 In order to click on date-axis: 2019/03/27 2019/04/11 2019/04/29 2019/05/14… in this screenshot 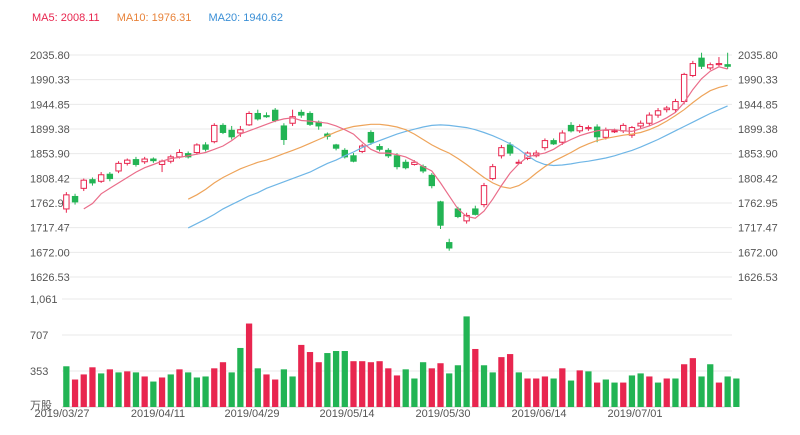, I will do `click(348, 414)`.